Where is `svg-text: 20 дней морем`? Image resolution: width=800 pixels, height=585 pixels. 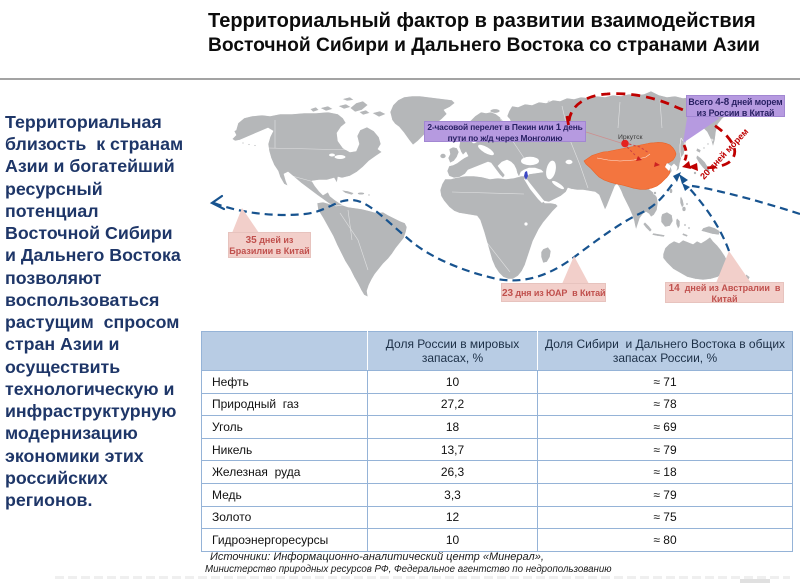
svg-text: 20 дней морем is located at coordinates (724, 153).